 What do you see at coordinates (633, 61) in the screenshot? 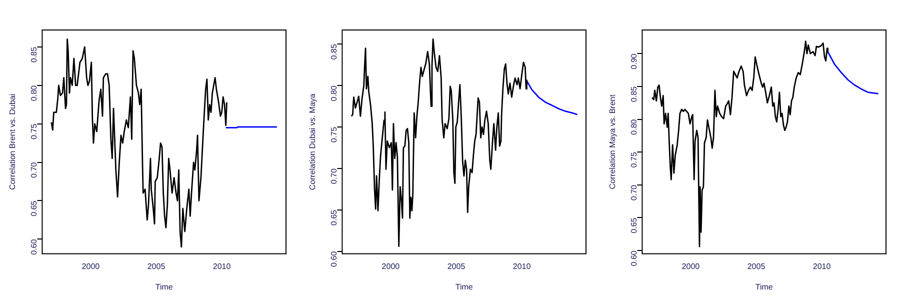
I see `y-tick-label: 0.90` at bounding box center [633, 61].